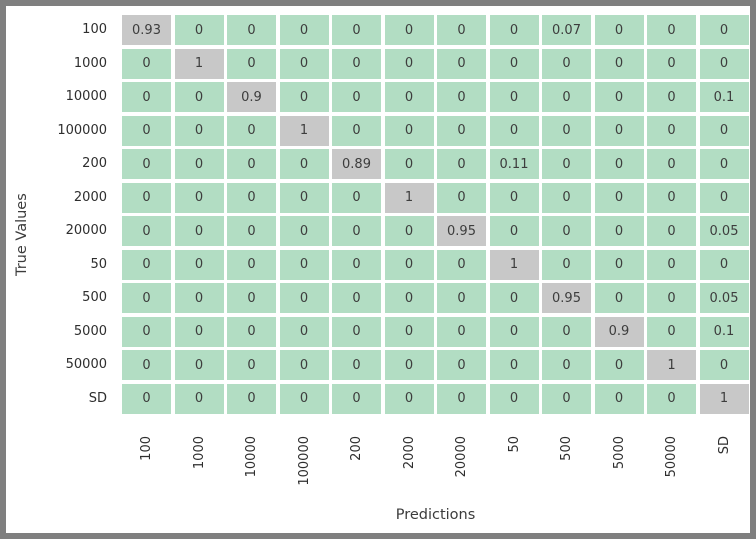  What do you see at coordinates (304, 461) in the screenshot?
I see `x-tick-label: 100000` at bounding box center [304, 461].